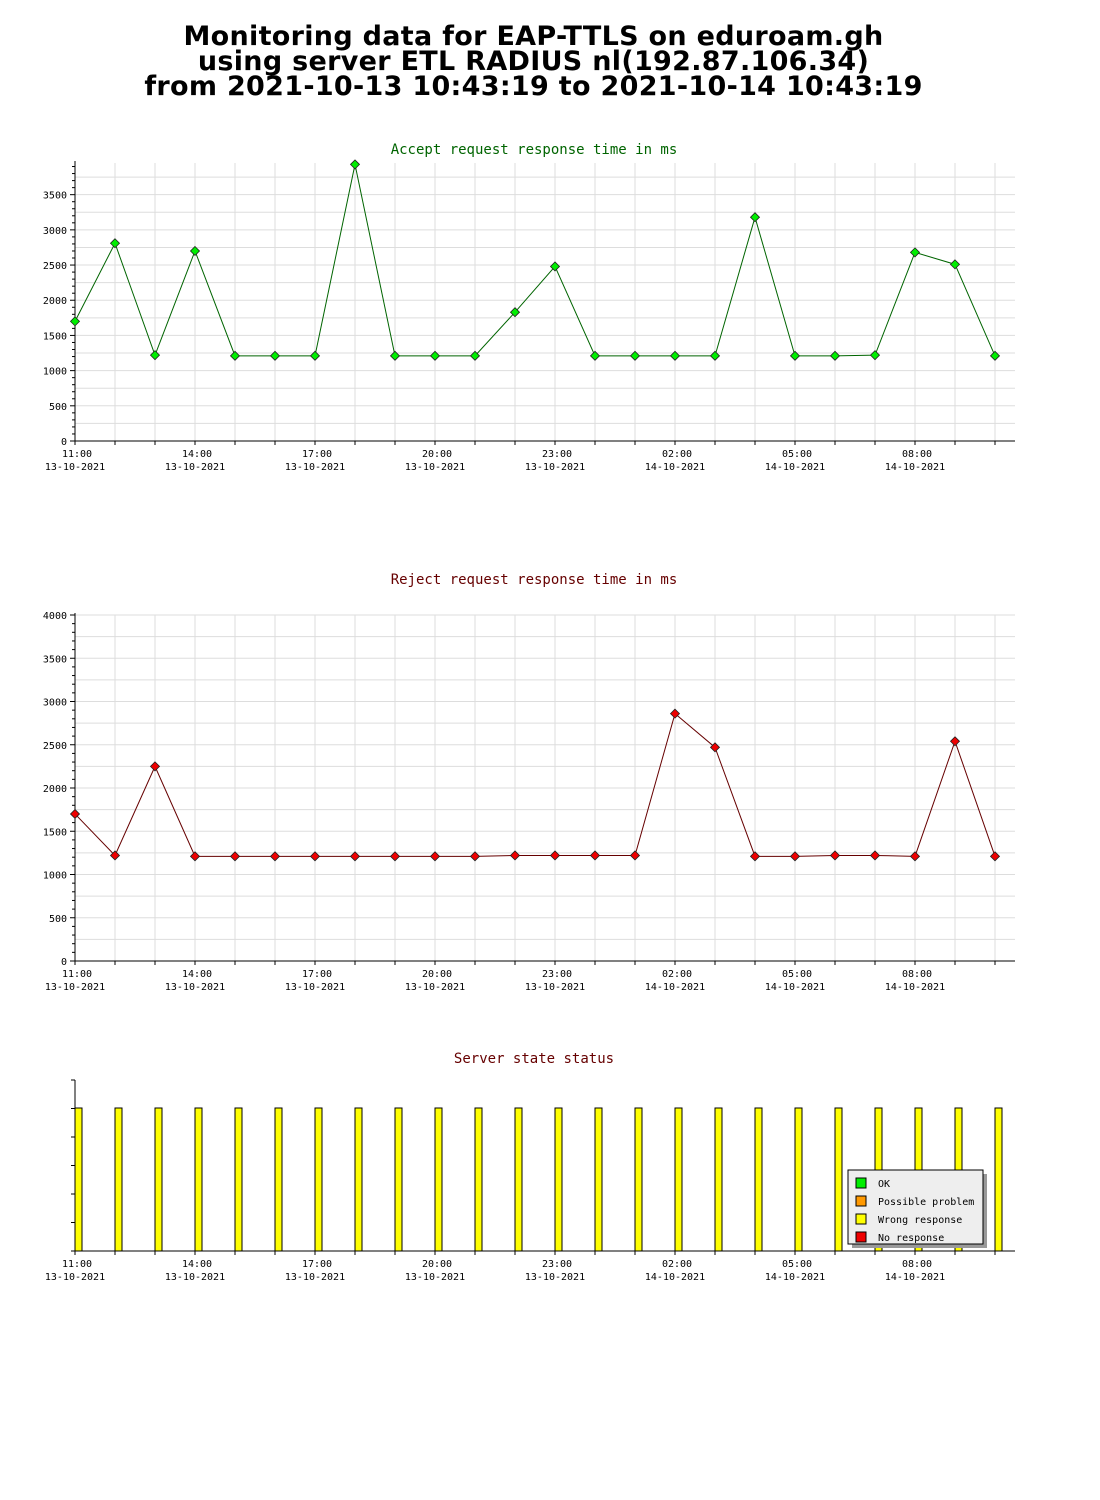 The height and width of the screenshot is (1500, 1100). Describe the element at coordinates (64, 962) in the screenshot. I see `y-tick-label: 0` at that location.